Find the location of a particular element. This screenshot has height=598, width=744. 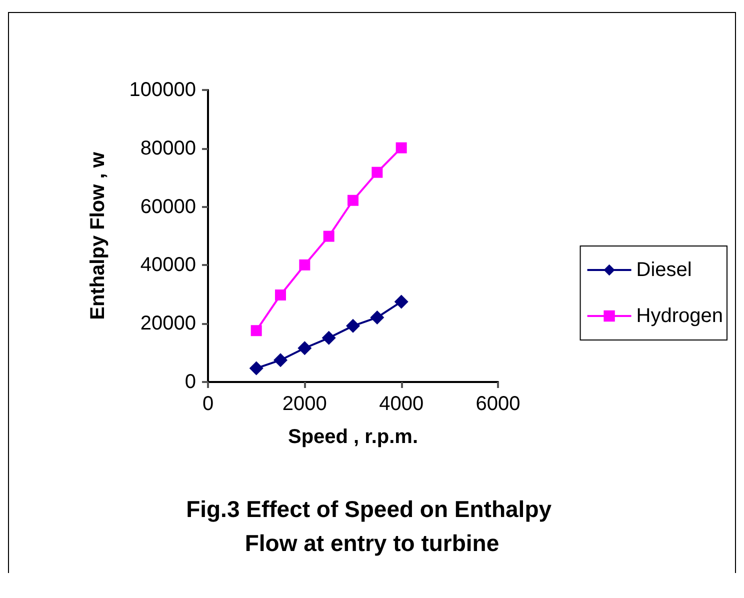

y-tick-label: 0 is located at coordinates (190, 382).